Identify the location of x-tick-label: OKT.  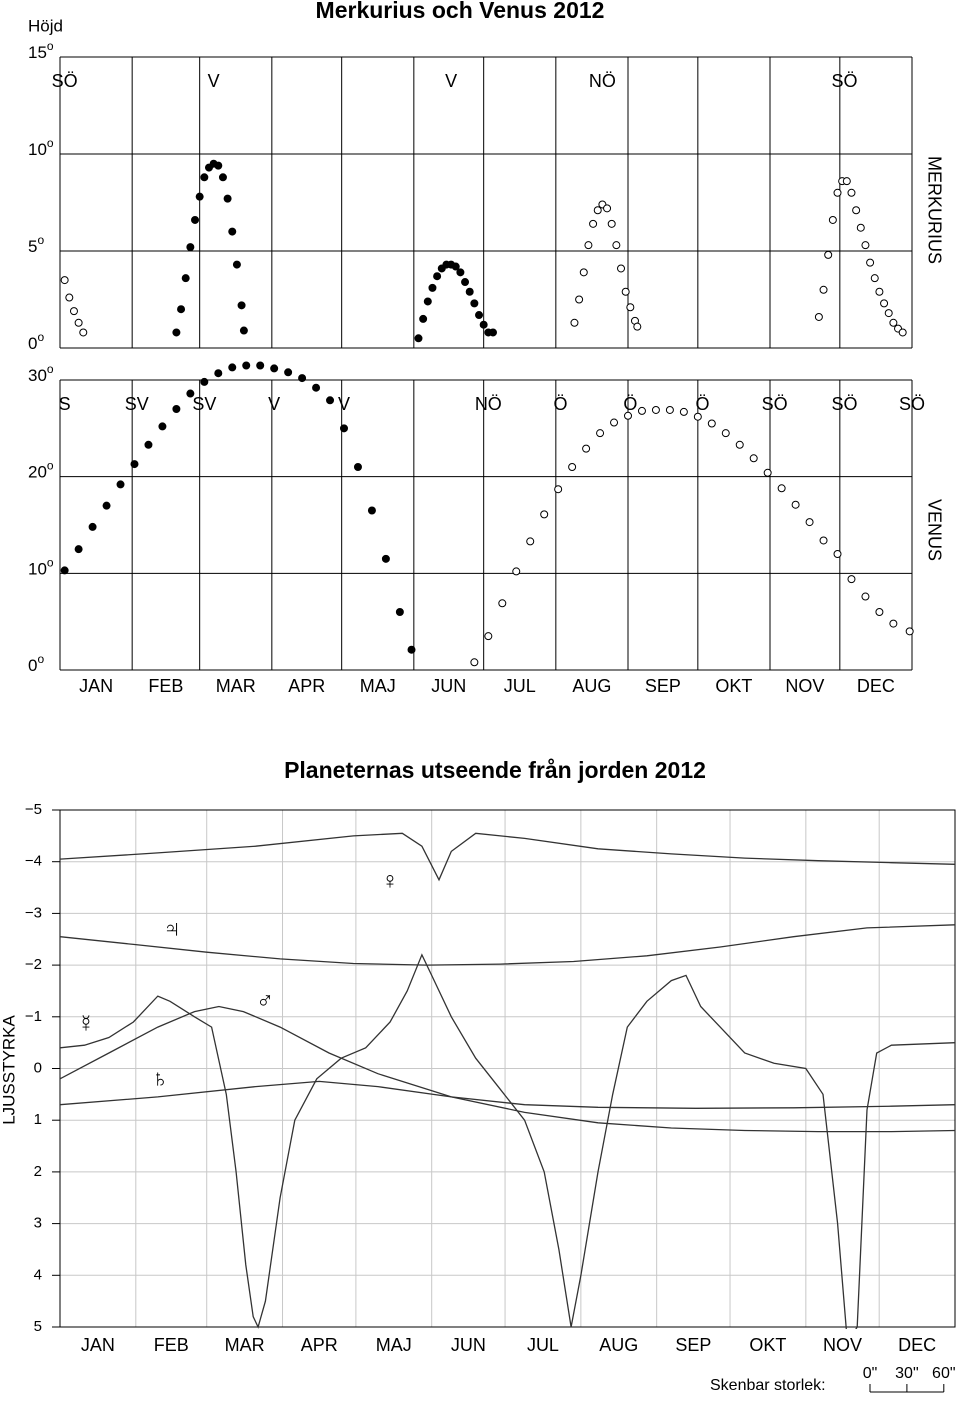
(733, 686).